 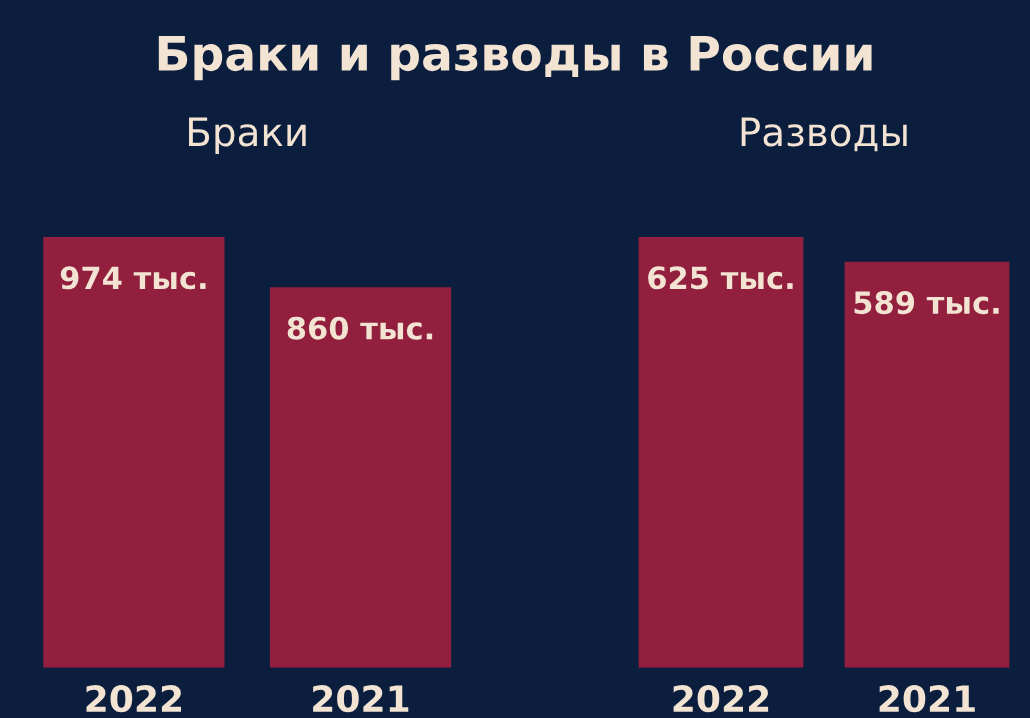 I want to click on data-label: 860 тыс., so click(x=360, y=328).